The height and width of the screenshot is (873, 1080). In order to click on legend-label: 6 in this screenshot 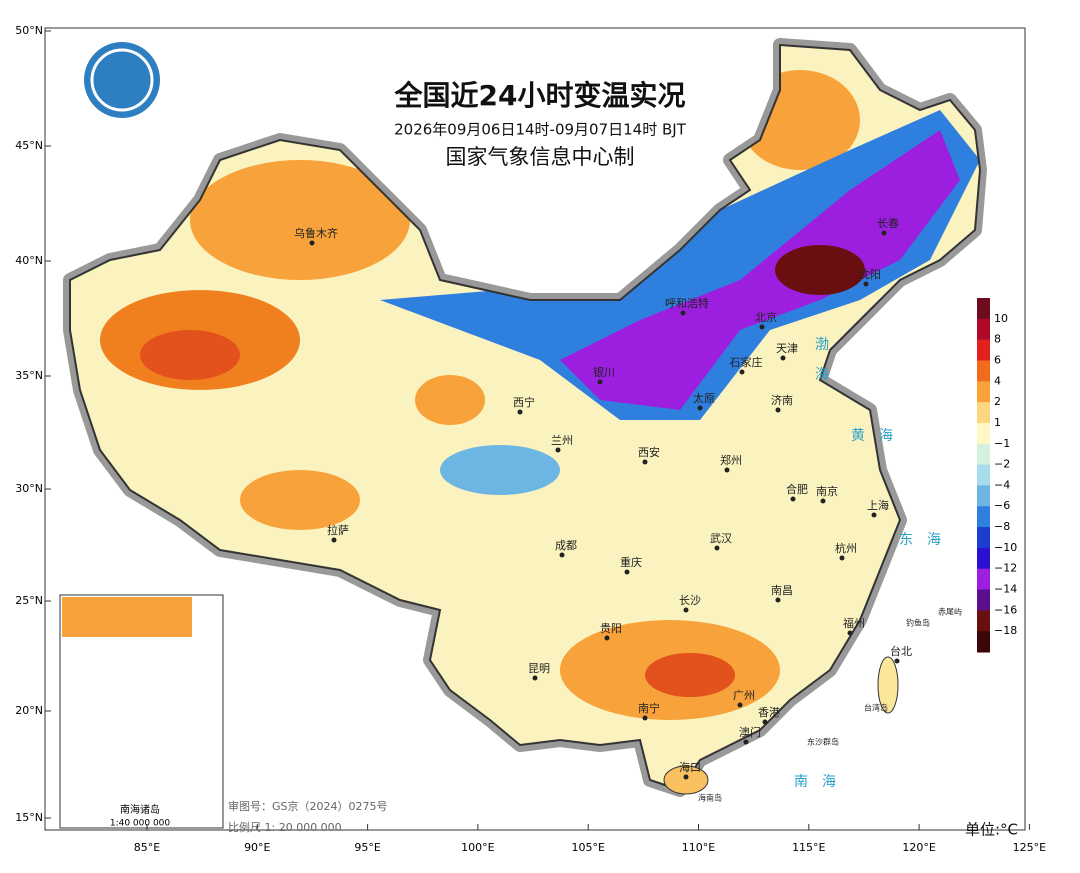, I will do `click(997, 359)`.